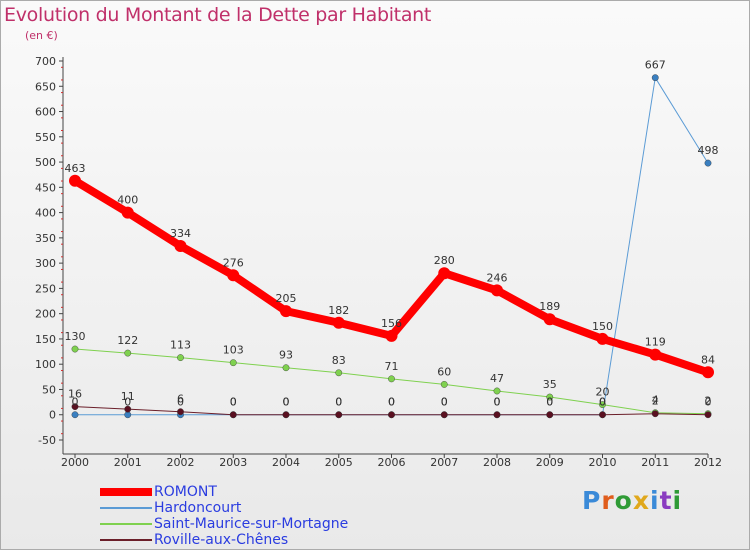  I want to click on data-label: 205, so click(286, 298).